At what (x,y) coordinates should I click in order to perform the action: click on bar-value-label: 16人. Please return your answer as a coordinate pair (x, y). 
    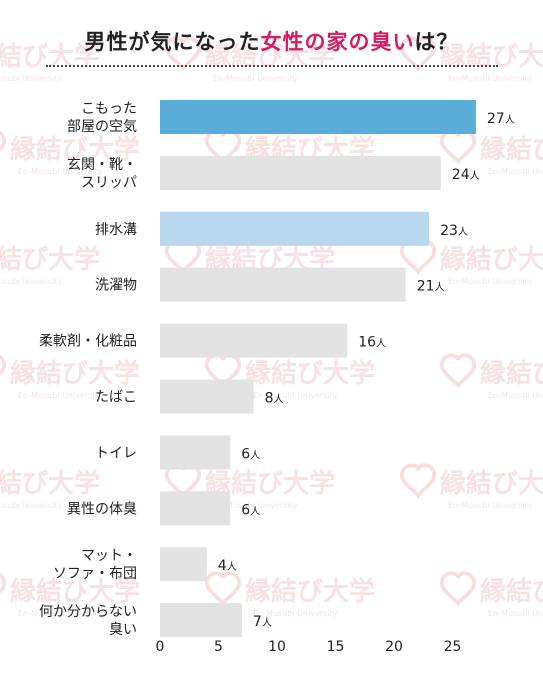
    Looking at the image, I should click on (372, 343).